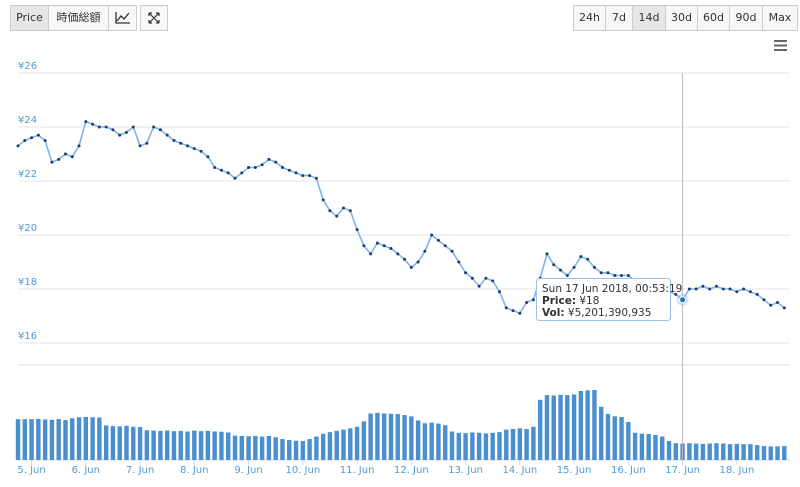 The width and height of the screenshot is (800, 487). I want to click on tooltip-row-value: ¥5,201,390,935, so click(610, 313).